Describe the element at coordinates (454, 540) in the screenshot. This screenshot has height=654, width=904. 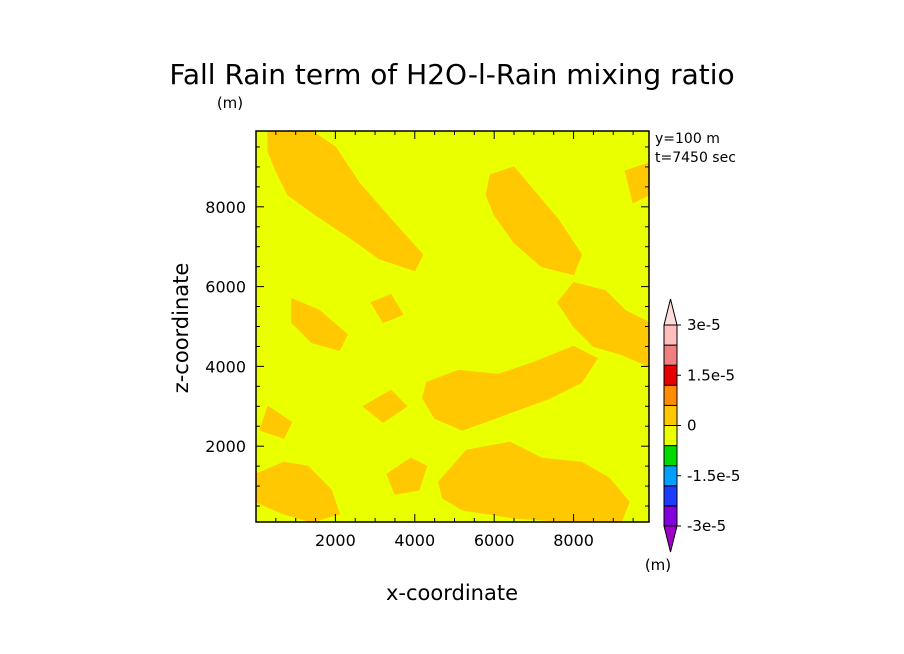
I see `x-tick-labels: 2000 4000 6000 8000` at that location.